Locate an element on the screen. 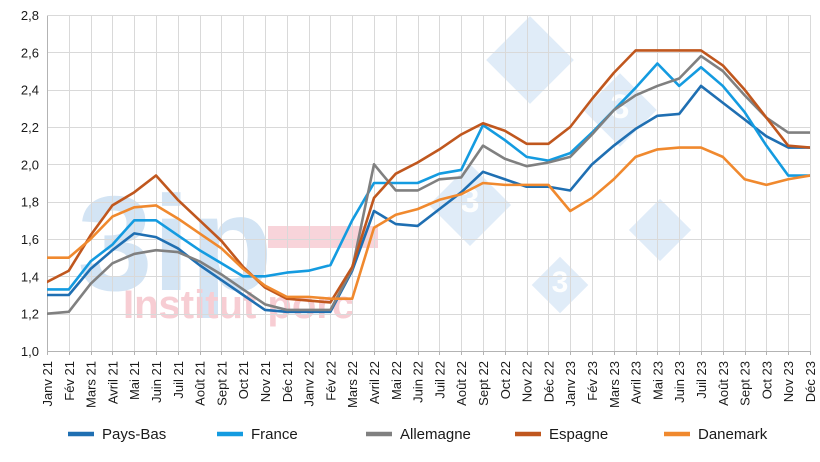 This screenshot has width=820, height=462. y-axis-tick-label: 1,0 is located at coordinates (30, 351).